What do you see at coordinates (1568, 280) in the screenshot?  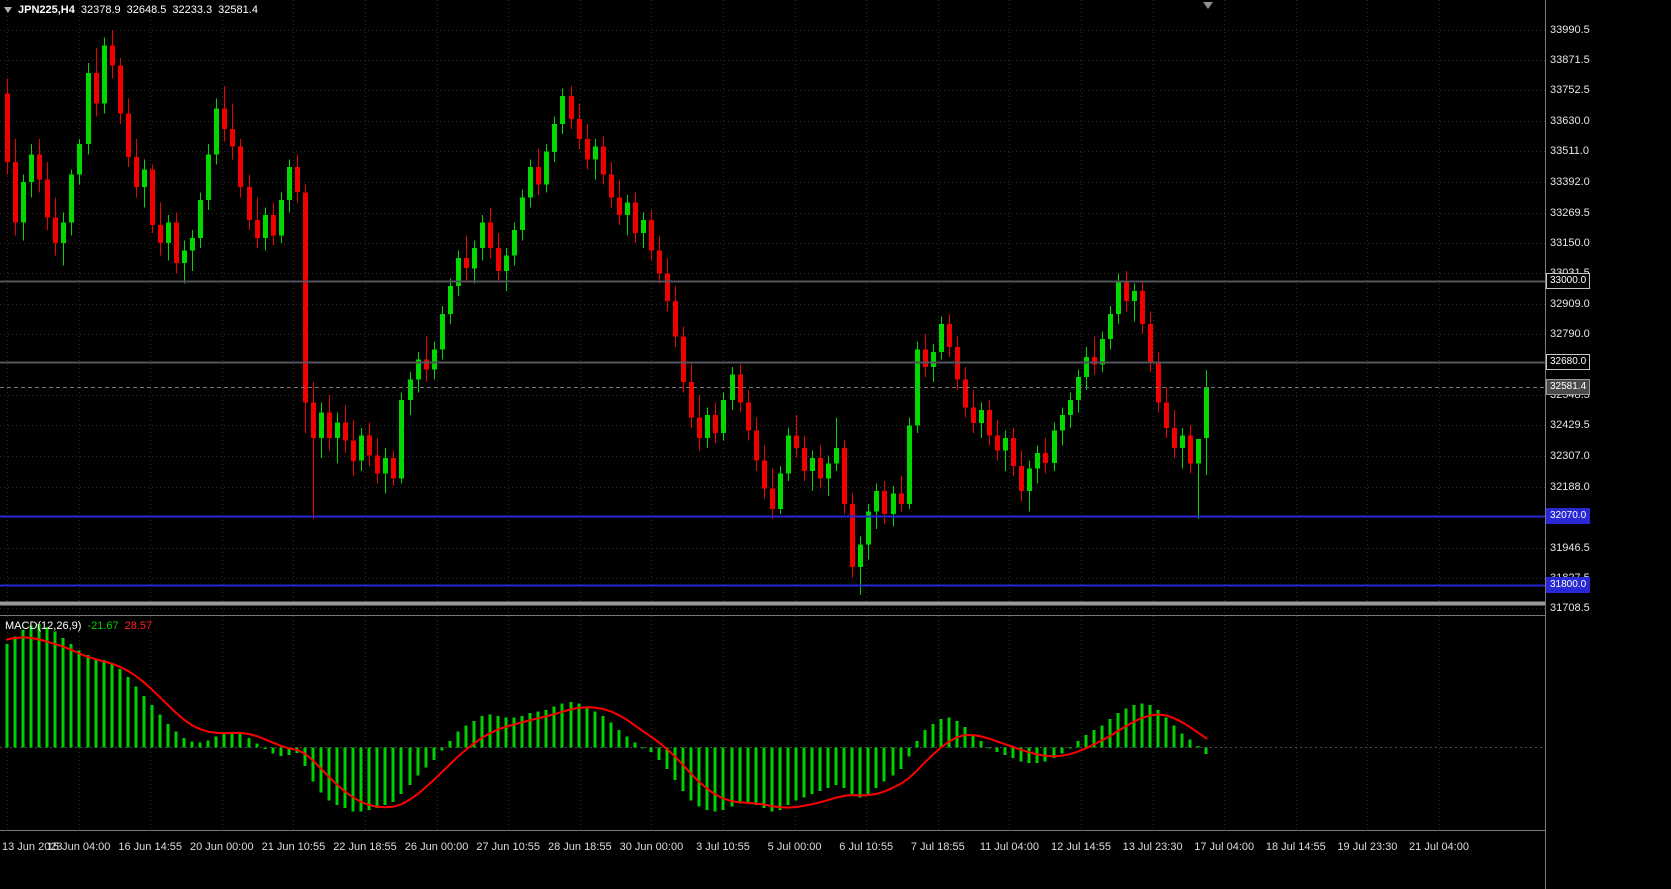 I see `price-line-badge: 33000.0` at bounding box center [1568, 280].